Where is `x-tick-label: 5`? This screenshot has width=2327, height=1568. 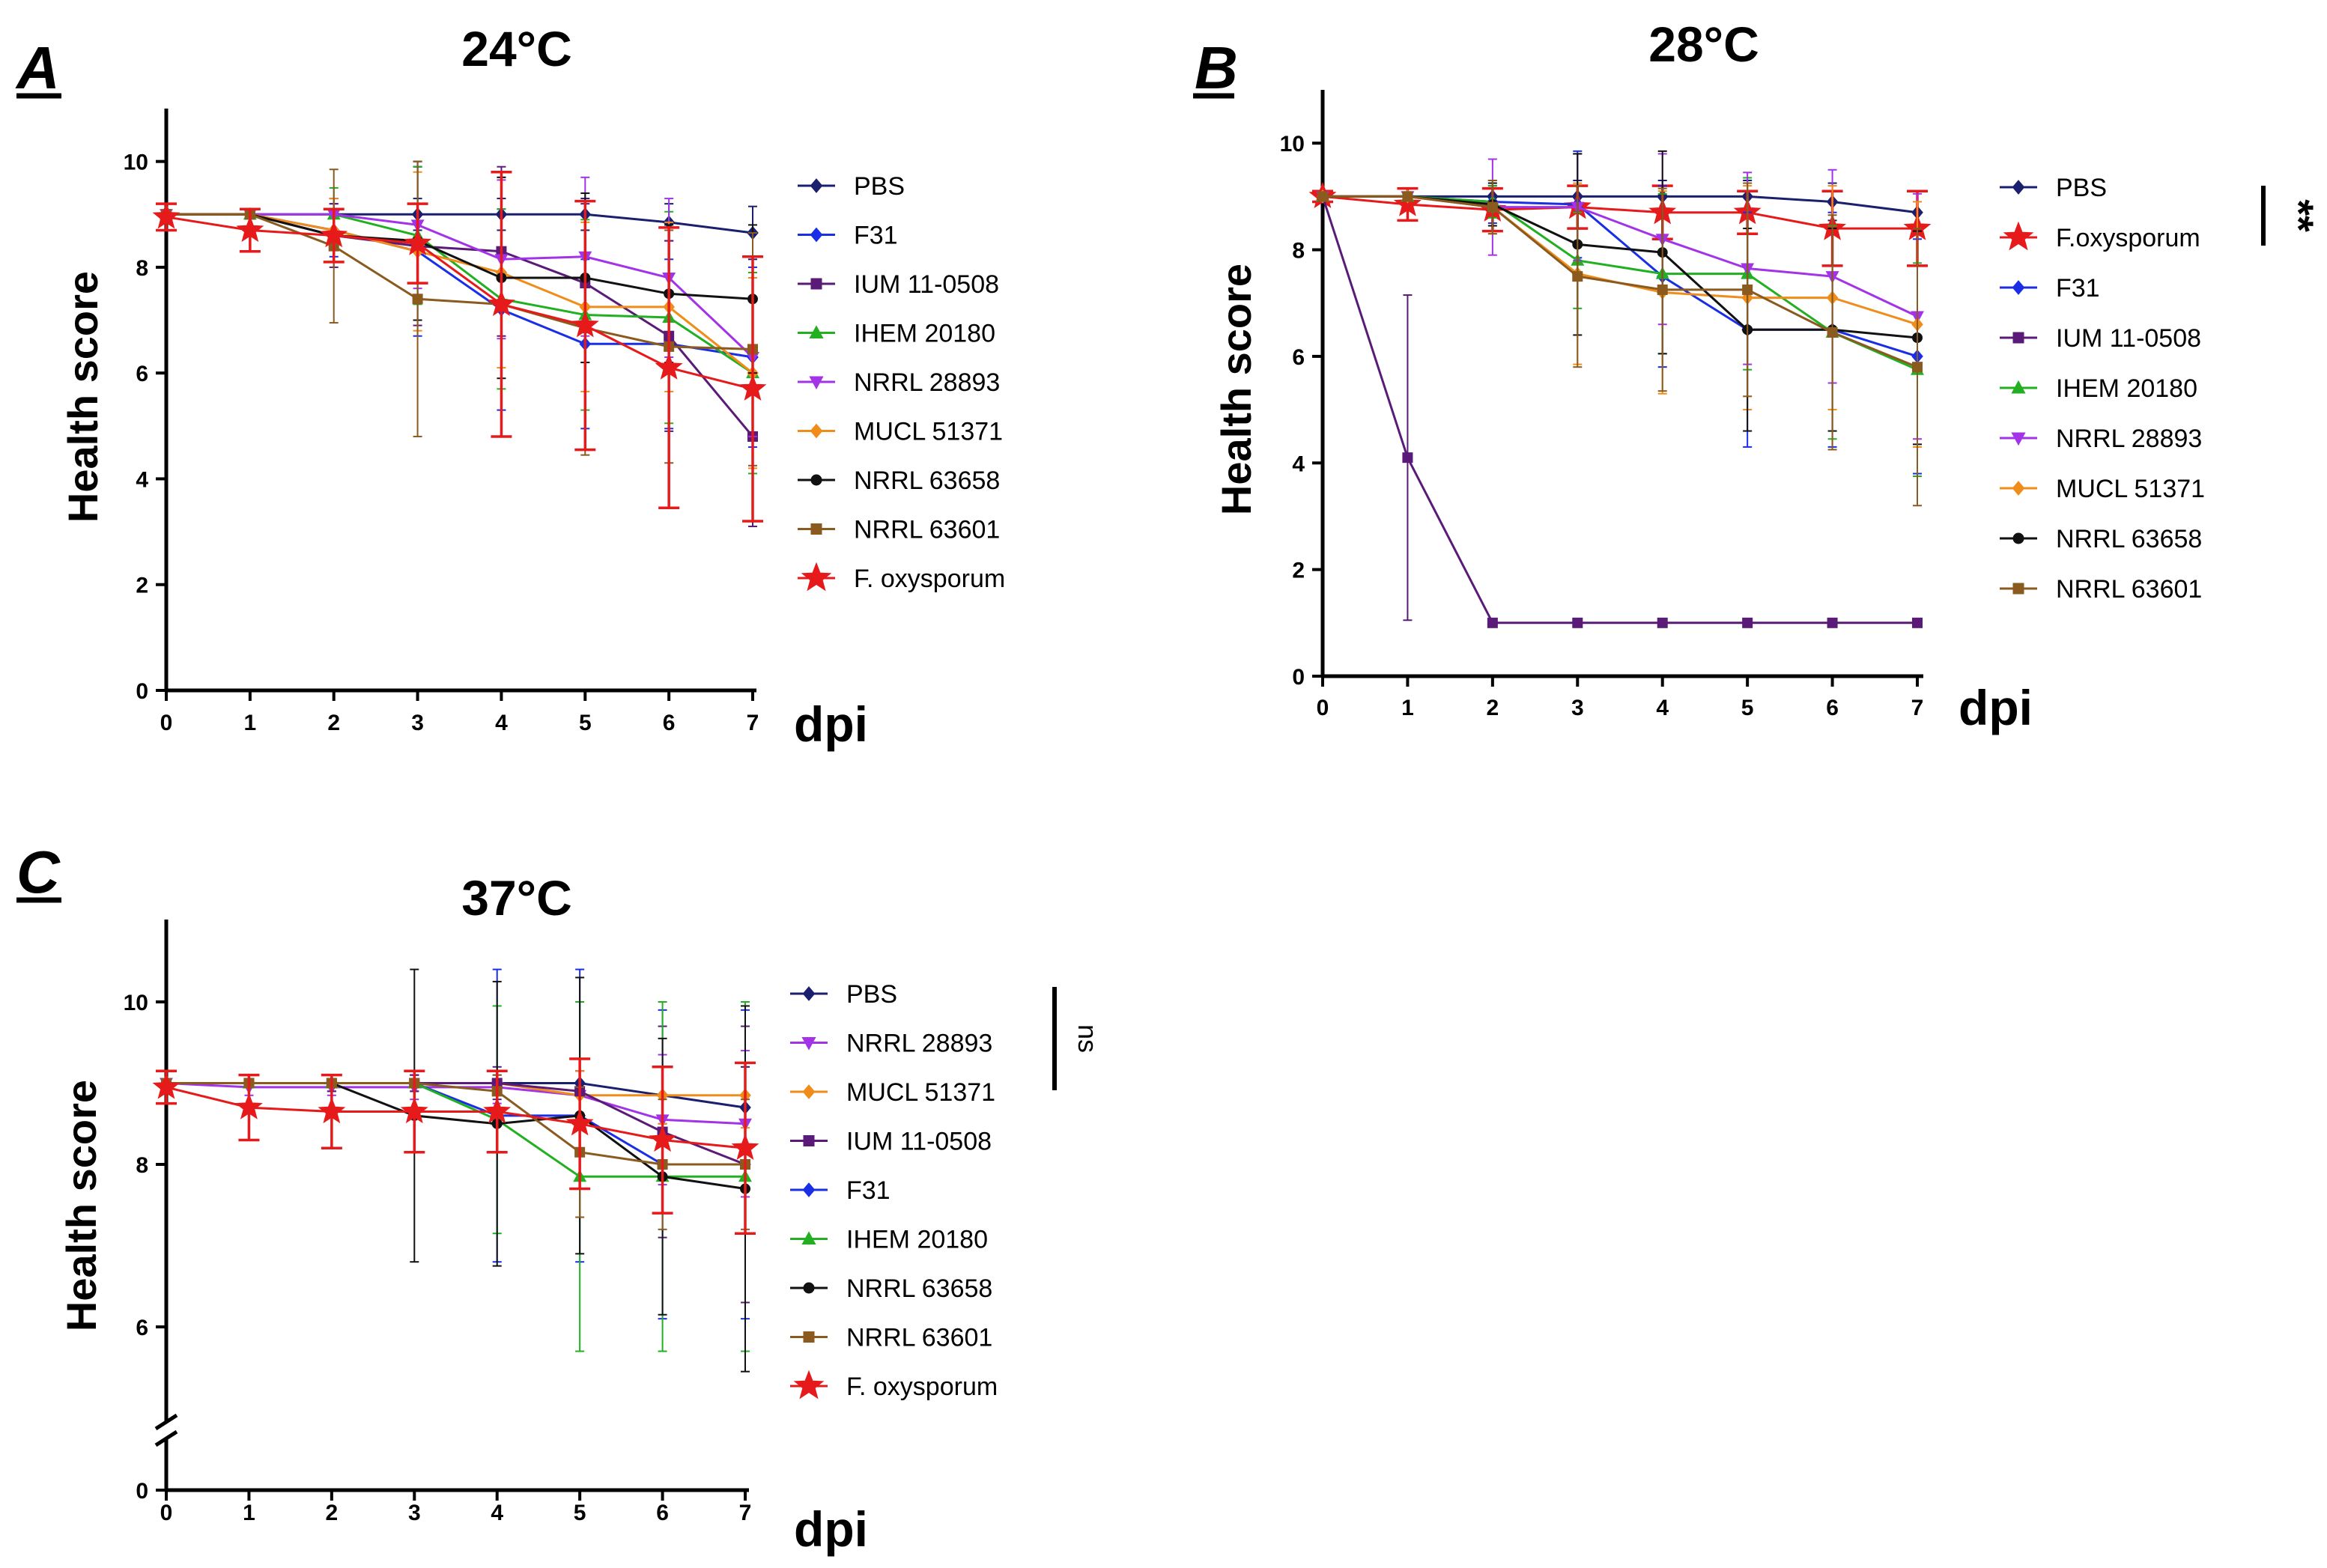 x-tick-label: 5 is located at coordinates (580, 1513).